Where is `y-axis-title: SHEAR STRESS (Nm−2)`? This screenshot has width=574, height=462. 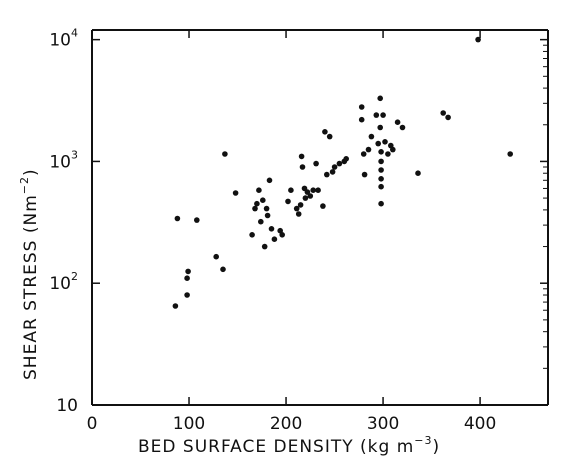
y-axis-title: SHEAR STRESS (Nm−2) is located at coordinates (29, 274).